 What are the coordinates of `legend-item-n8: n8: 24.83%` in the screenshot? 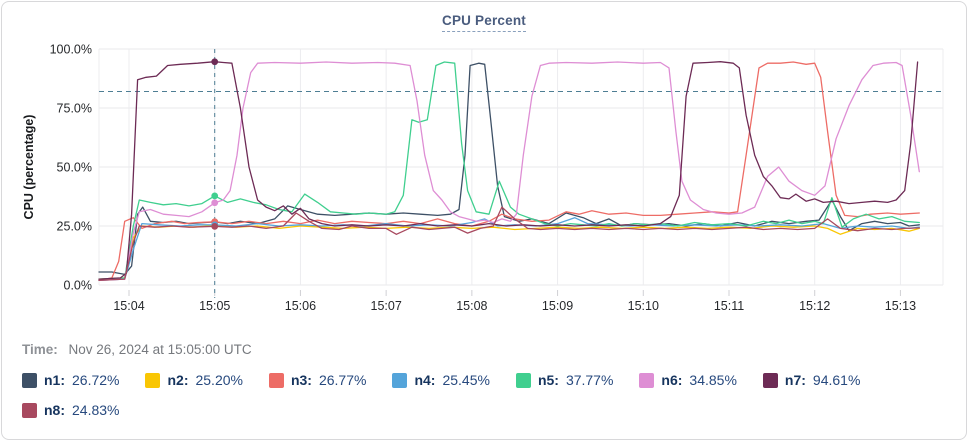 It's located at (70, 410).